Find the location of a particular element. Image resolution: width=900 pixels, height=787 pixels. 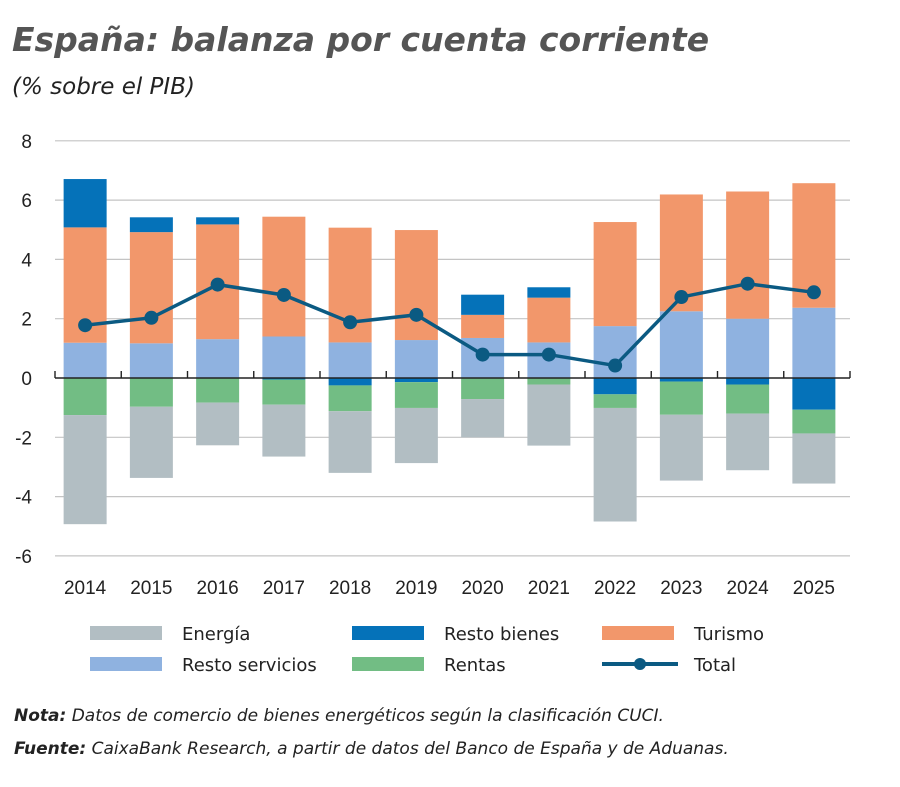

bar-resto-servicios-2015 is located at coordinates (151, 360).